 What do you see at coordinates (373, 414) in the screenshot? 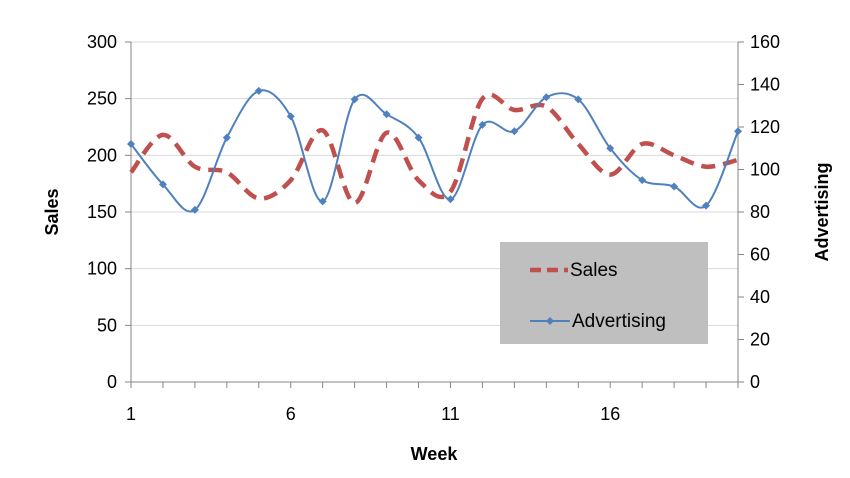
I see `x-axis-ticks: 1 6 11 16` at bounding box center [373, 414].